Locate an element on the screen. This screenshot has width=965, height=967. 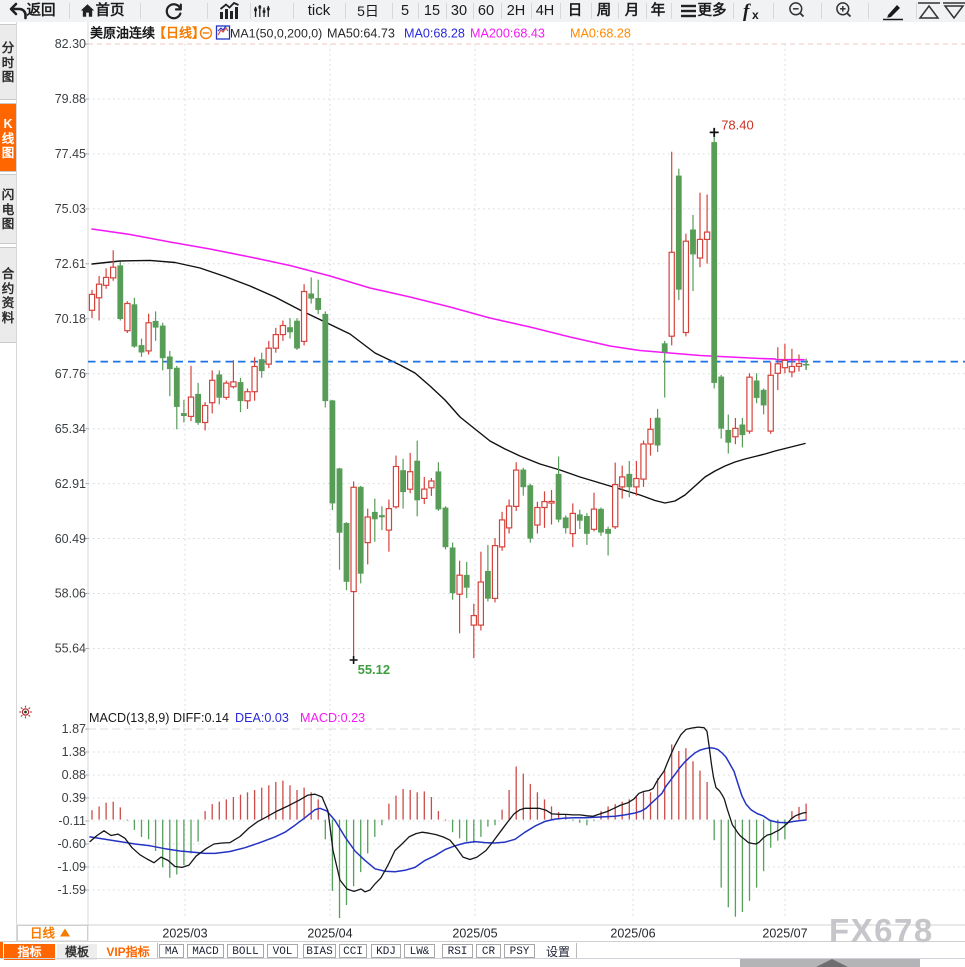
svg-text: 2025/05 is located at coordinates (474, 934).